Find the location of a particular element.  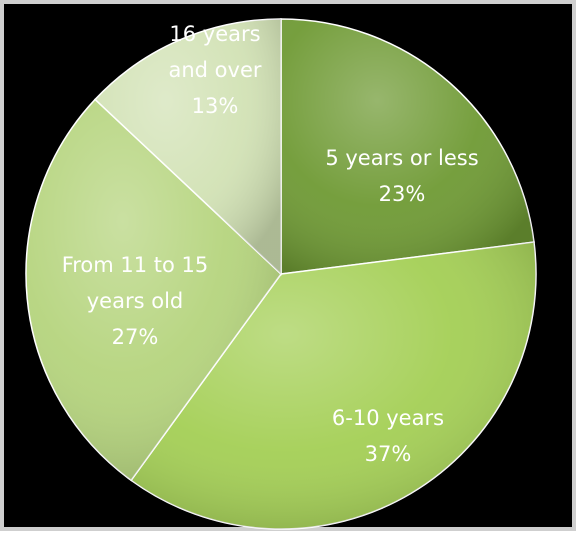

slice-category-label: years old is located at coordinates (135, 301).